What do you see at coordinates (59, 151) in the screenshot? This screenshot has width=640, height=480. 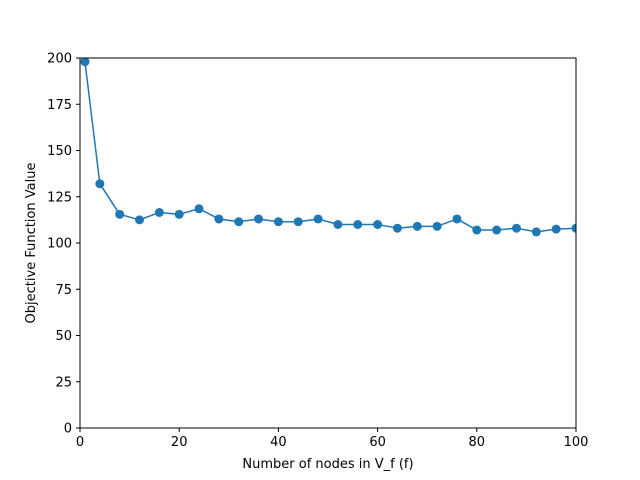 I see `y-tick-label: 150` at bounding box center [59, 151].